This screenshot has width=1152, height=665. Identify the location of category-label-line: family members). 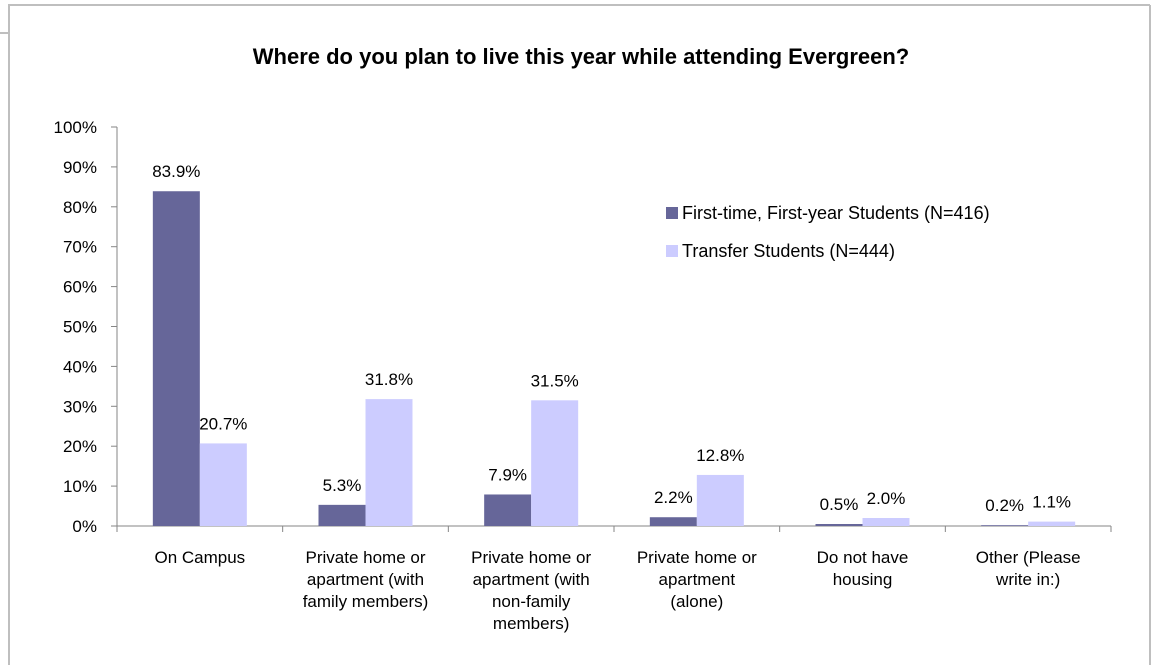
(366, 601).